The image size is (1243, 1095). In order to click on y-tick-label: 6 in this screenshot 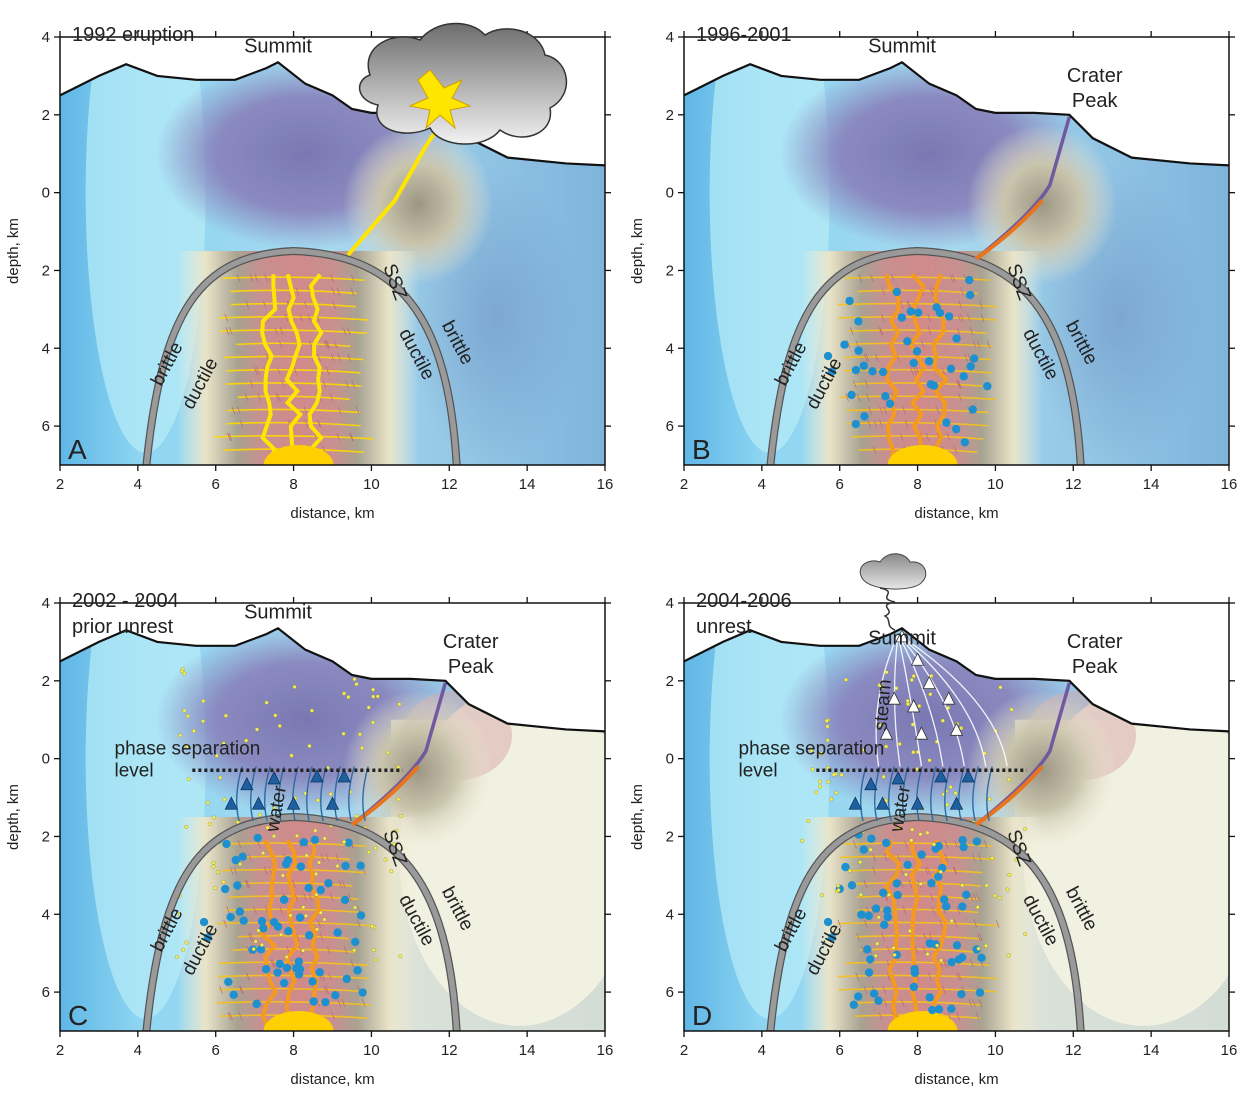, I will do `click(670, 426)`.